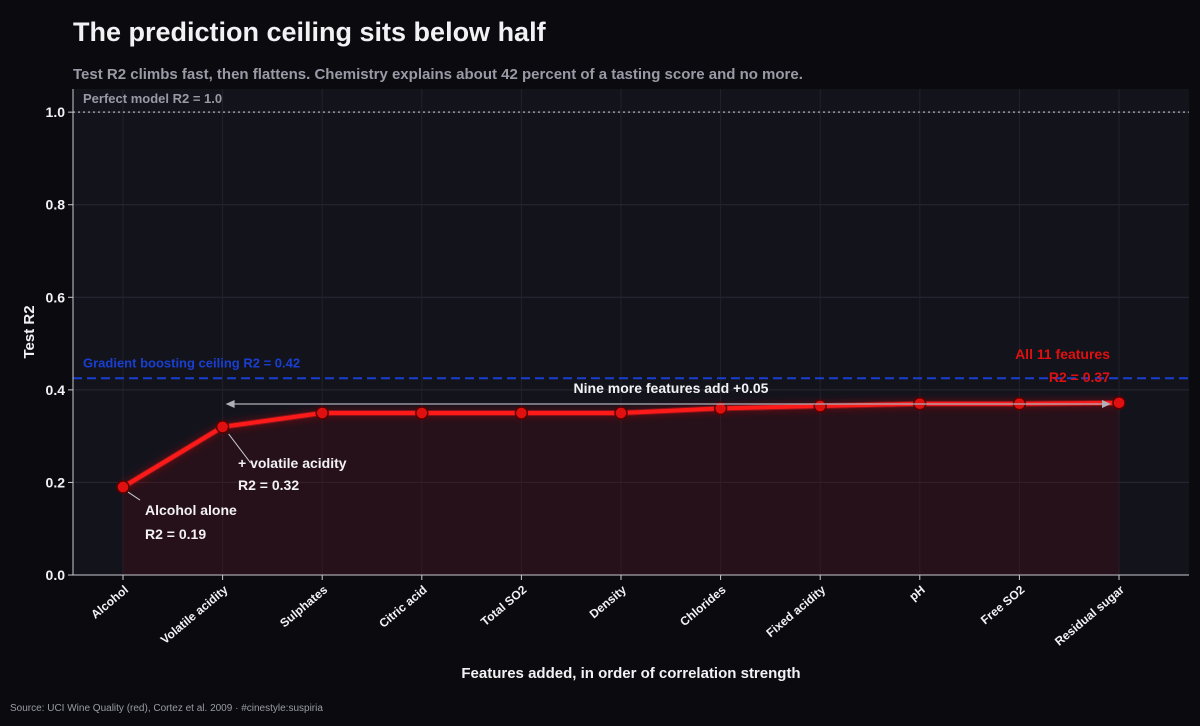 The image size is (1200, 726). Describe the element at coordinates (56, 482) in the screenshot. I see `y-tick-label: 0.2` at that location.